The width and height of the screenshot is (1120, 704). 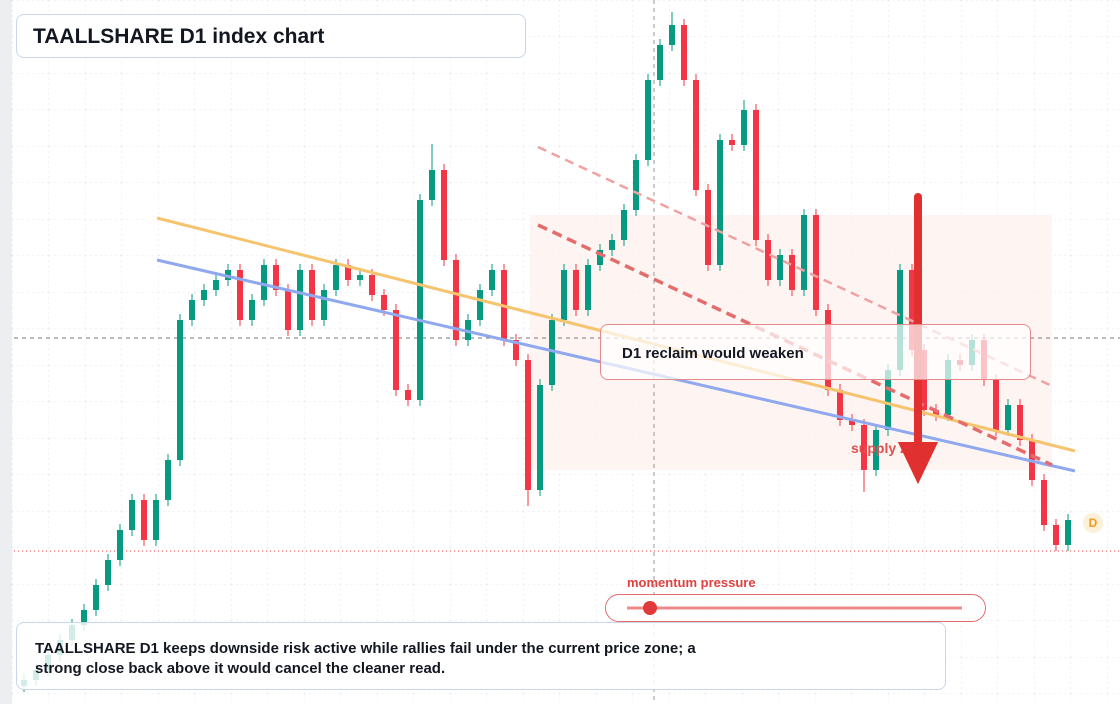 I want to click on chart-title: TAALLSHARE D1 index chart, so click(x=271, y=36).